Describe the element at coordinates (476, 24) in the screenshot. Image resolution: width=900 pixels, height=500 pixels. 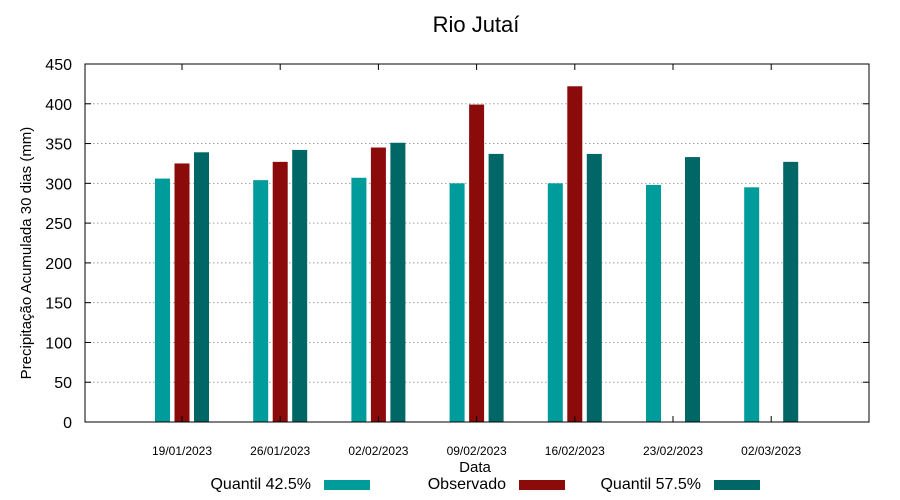
I see `chart-title: Rio Jutaí` at that location.